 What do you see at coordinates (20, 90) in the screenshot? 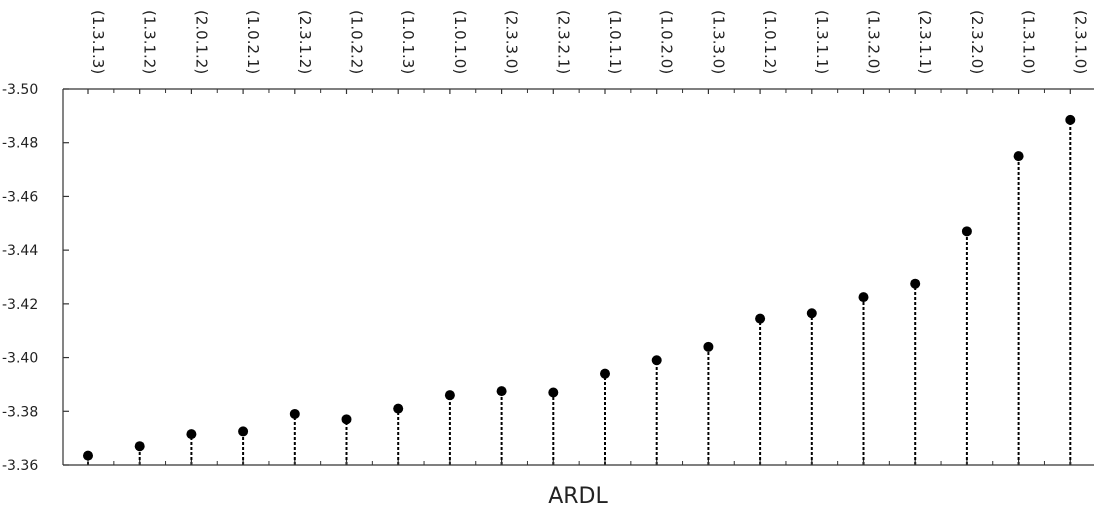
I see `y-tick-label: -3.50` at bounding box center [20, 90].